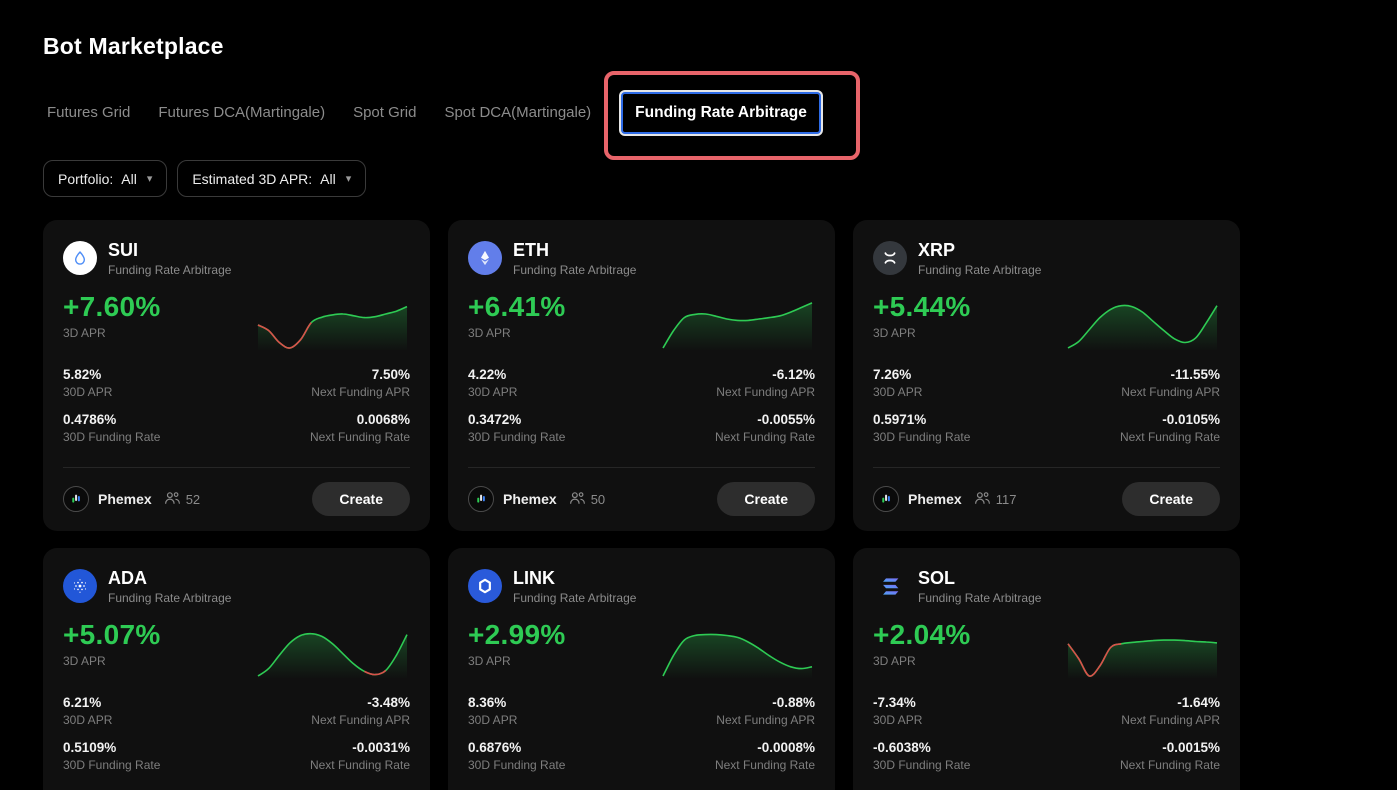  Describe the element at coordinates (80, 258) in the screenshot. I see `sui-icon` at that location.